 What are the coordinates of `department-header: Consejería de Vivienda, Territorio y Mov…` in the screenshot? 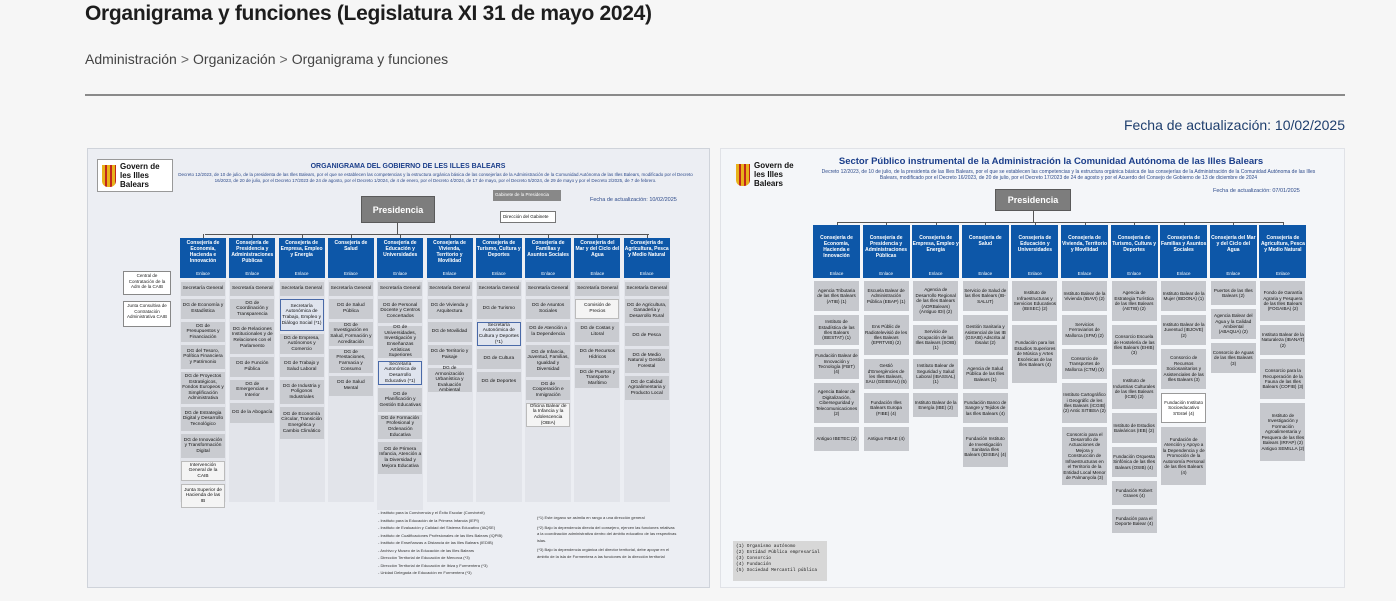 It's located at (449, 258).